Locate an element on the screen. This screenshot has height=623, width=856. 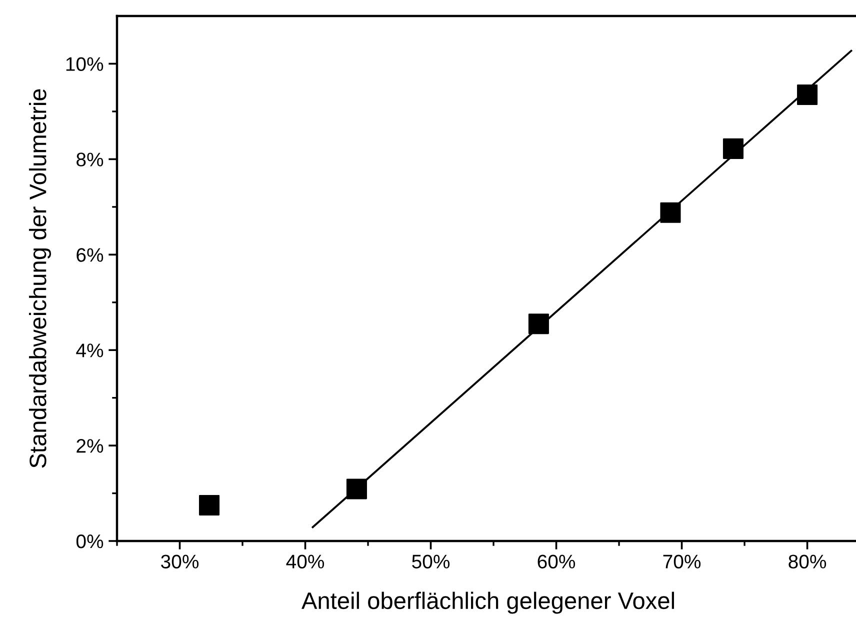
y-axis-title: Standardabweichung der Volumetrie is located at coordinates (39, 278).